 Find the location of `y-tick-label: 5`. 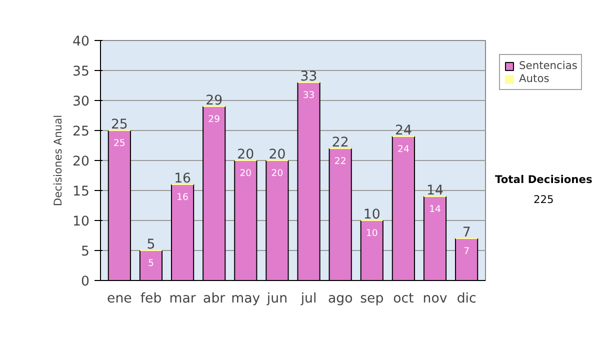

y-tick-label: 5 is located at coordinates (85, 252).